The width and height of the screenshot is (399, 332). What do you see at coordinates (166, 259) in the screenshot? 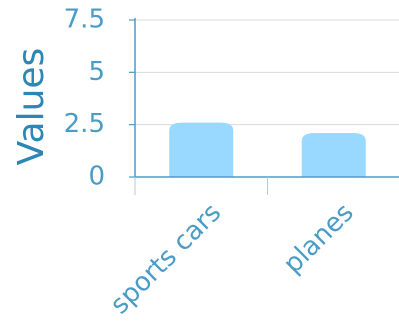
I see `x-tick-label: sports cars` at bounding box center [166, 259].